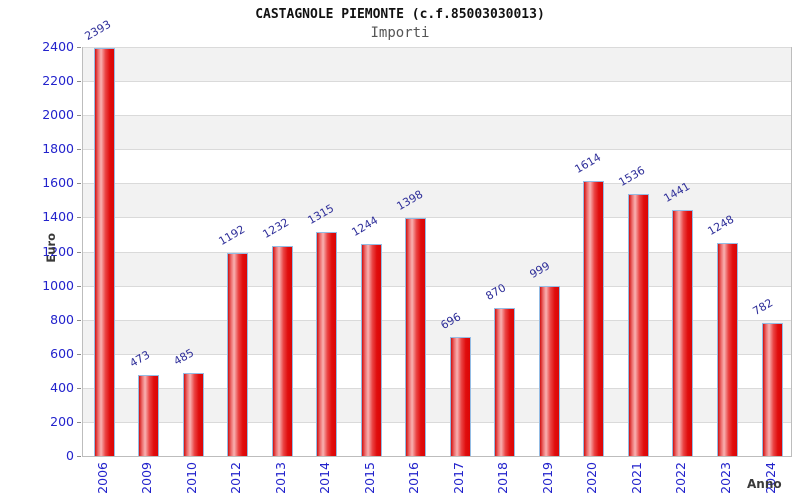 This screenshot has height=500, width=800. Describe the element at coordinates (58, 81) in the screenshot. I see `y-tick-label: 2200` at that location.